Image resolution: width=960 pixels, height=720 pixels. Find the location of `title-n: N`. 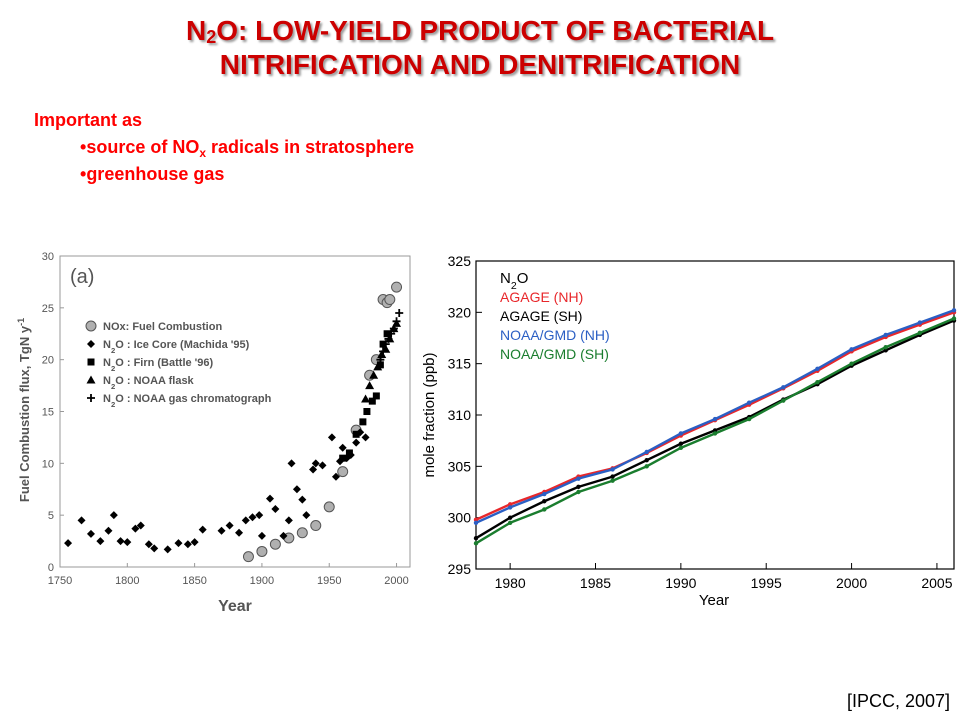

title-n: N is located at coordinates (196, 30).